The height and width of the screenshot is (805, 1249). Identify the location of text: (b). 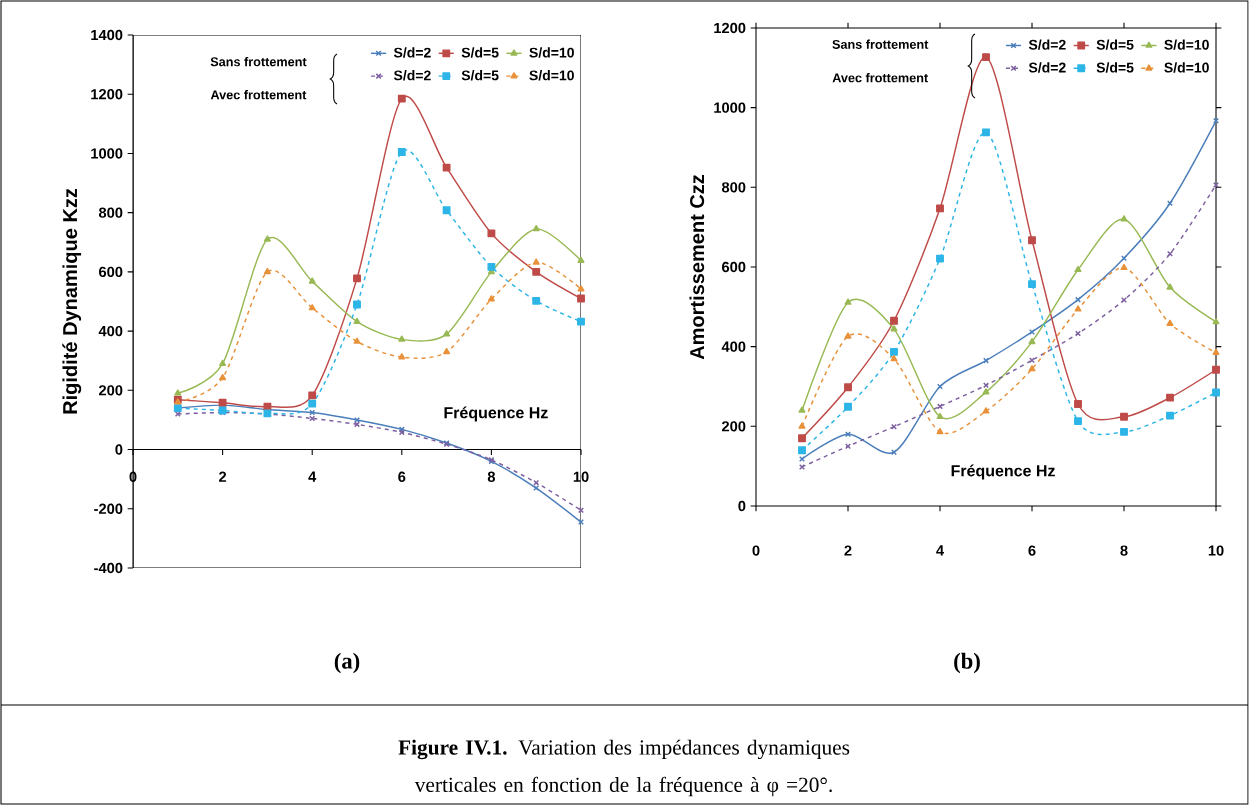
(967, 663).